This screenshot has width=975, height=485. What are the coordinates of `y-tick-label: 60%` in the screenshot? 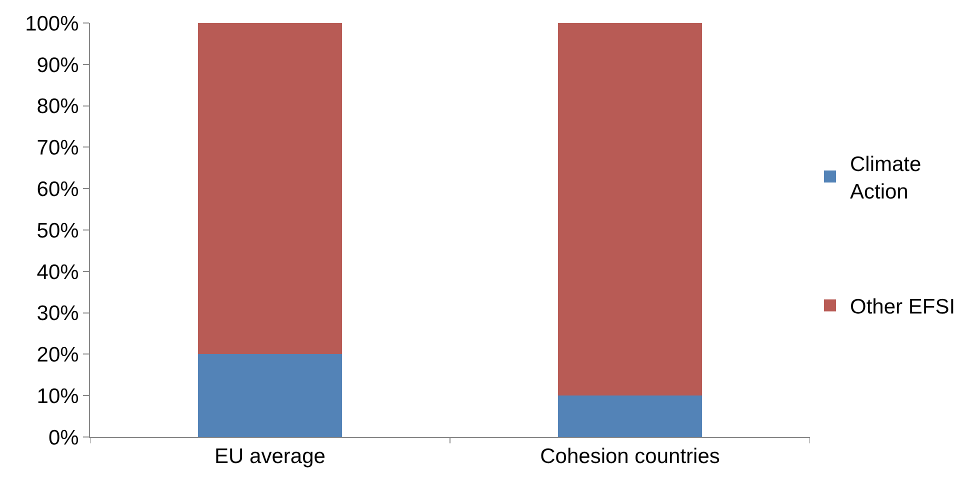 It's located at (57, 189).